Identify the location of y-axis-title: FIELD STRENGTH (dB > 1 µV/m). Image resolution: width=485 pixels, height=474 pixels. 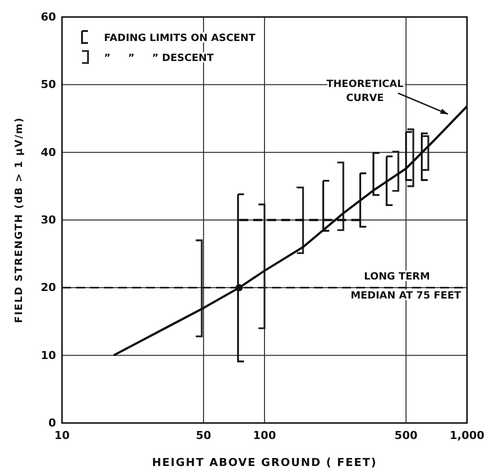
(19, 220).